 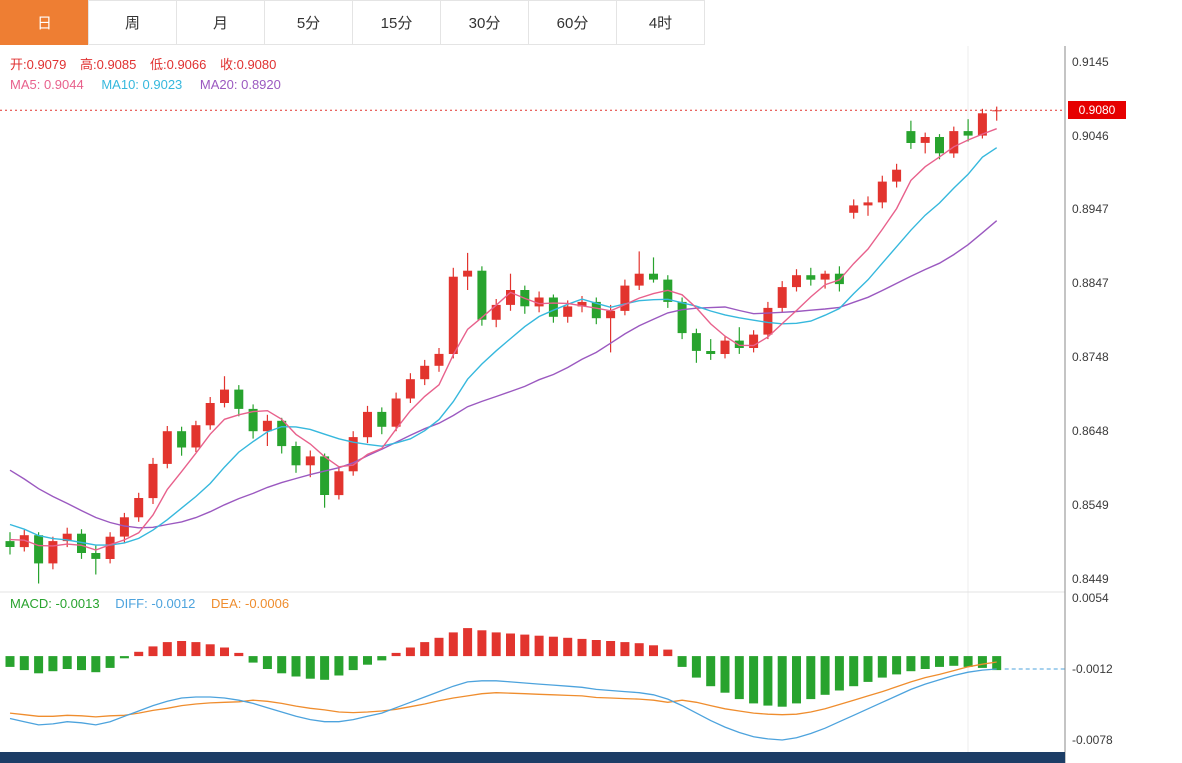 What do you see at coordinates (660, 22) in the screenshot?
I see `tab-4hour: 4时` at bounding box center [660, 22].